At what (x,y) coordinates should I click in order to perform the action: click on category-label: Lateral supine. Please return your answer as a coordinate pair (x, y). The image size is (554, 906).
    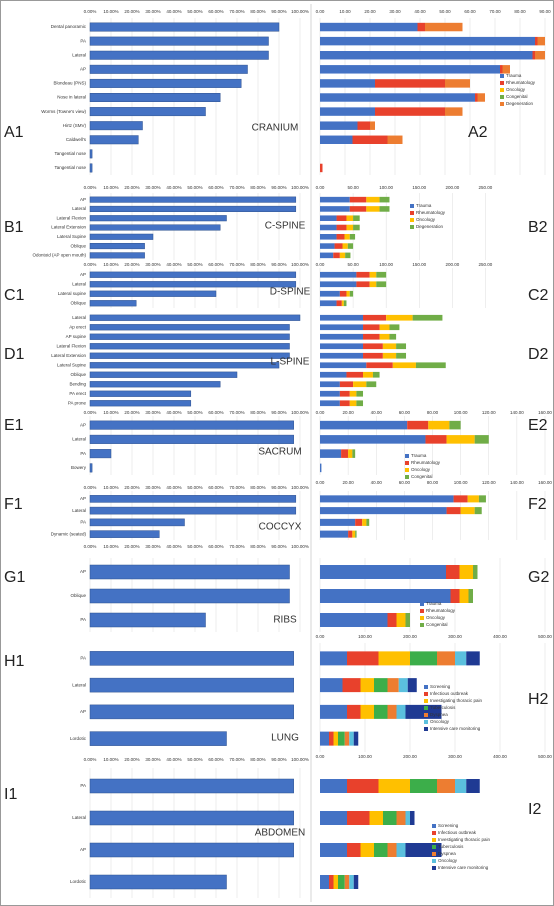
    Looking at the image, I should click on (72, 293).